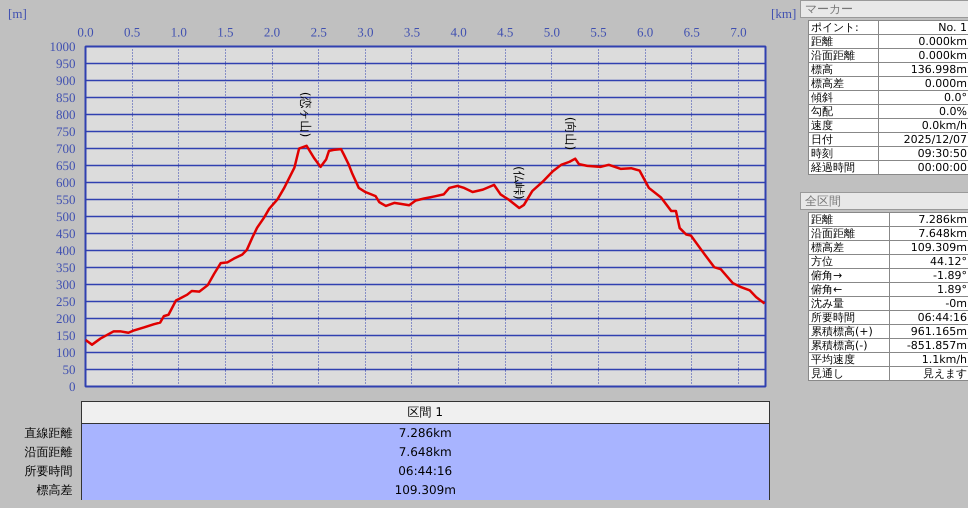 The width and height of the screenshot is (968, 508). Describe the element at coordinates (66, 80) in the screenshot. I see `y-tick-label: 900` at that location.